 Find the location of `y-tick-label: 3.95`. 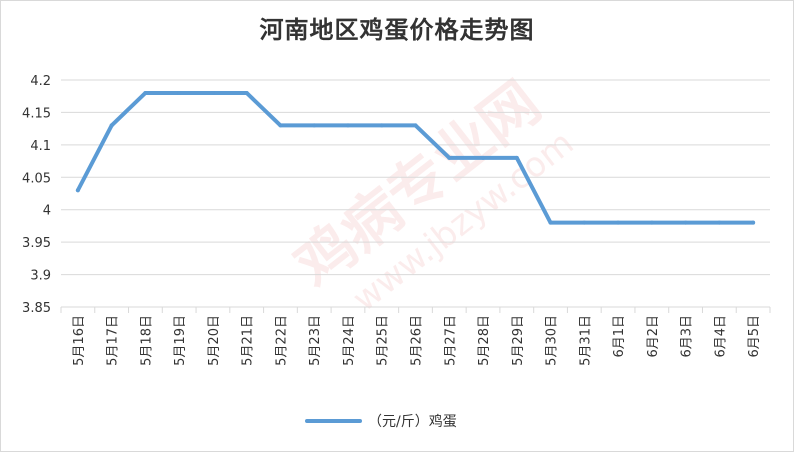

y-tick-label: 3.95 is located at coordinates (36, 243).